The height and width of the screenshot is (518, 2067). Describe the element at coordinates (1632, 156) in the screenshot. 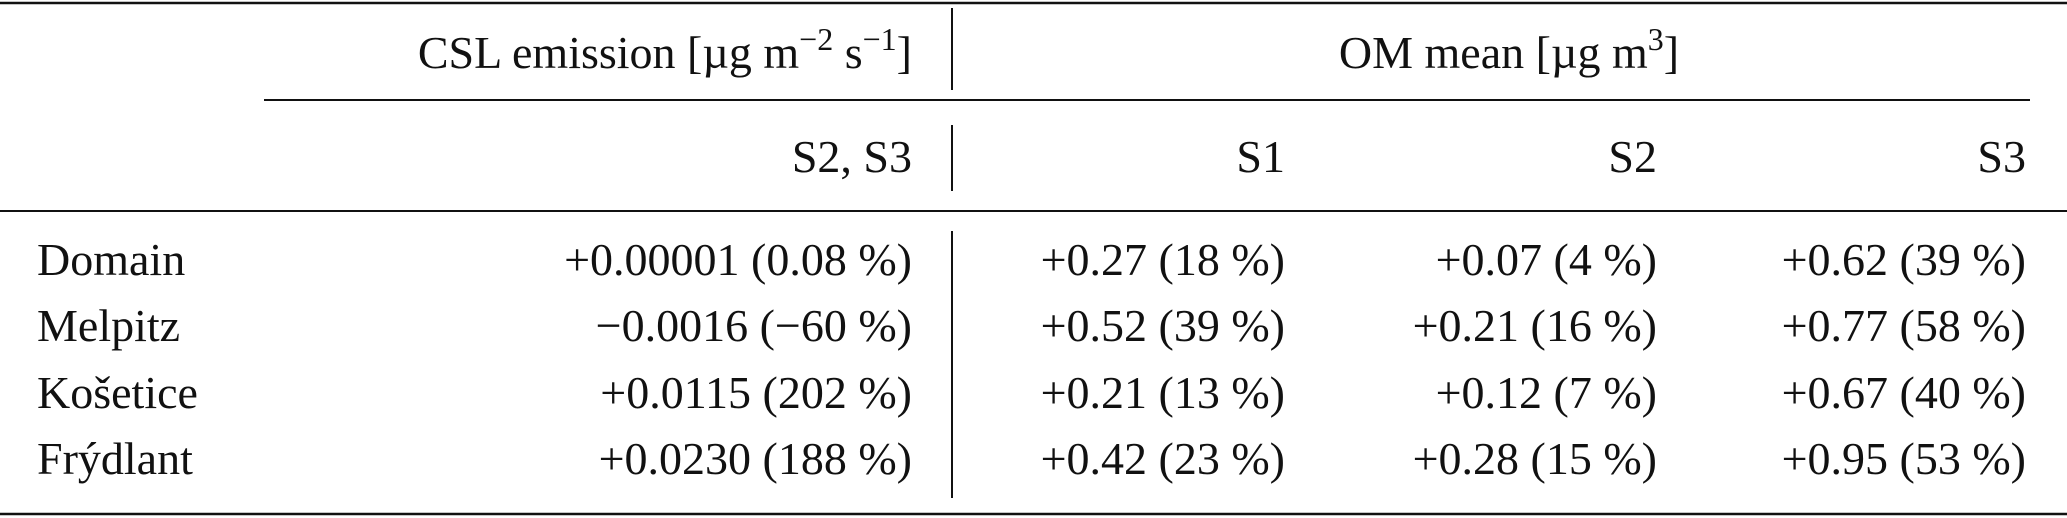

I see `column-header: S2` at that location.